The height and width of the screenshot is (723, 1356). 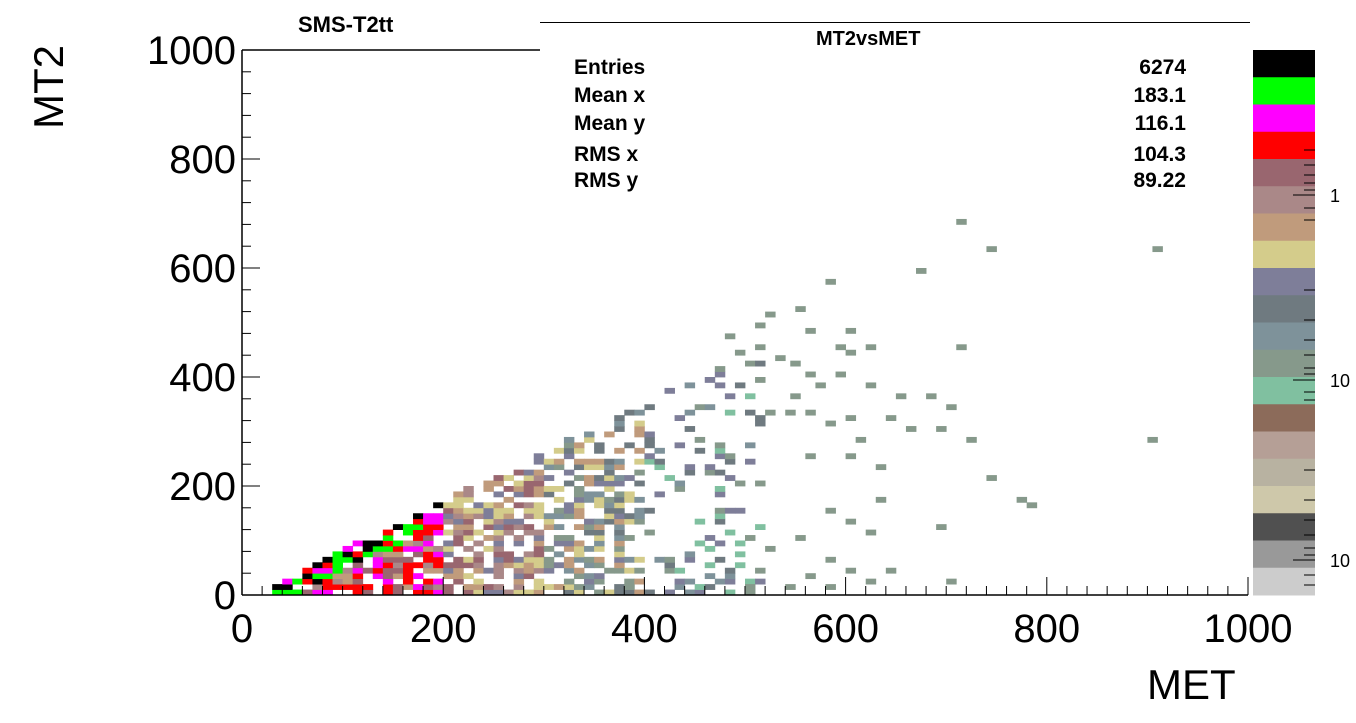 I want to click on stat-name: Entries, so click(x=610, y=67).